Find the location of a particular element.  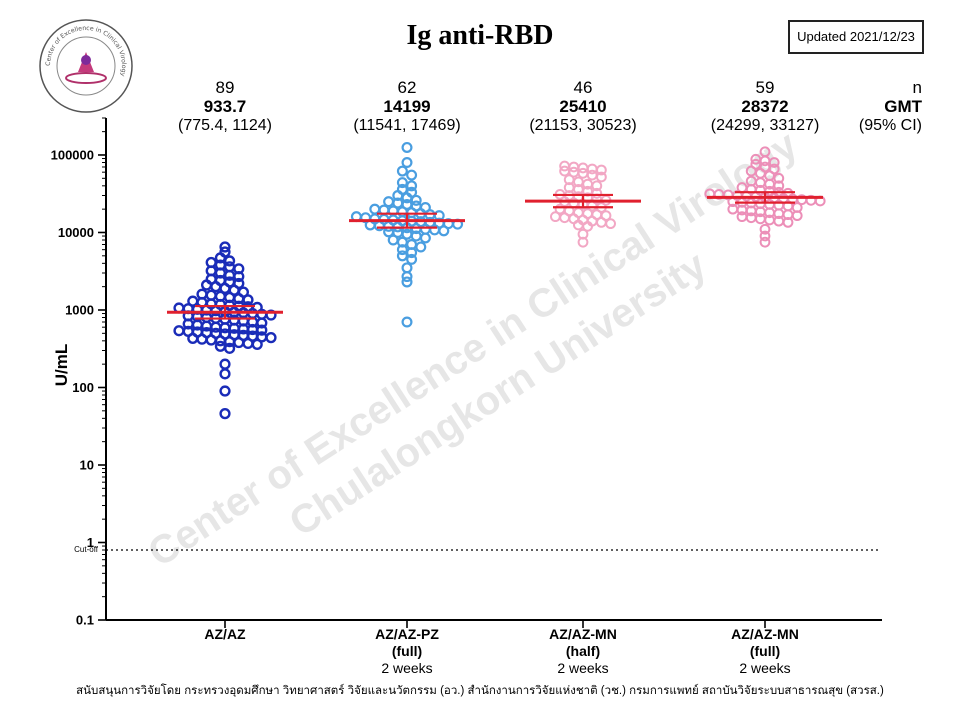

group-gmt: 25410 is located at coordinates (583, 106).